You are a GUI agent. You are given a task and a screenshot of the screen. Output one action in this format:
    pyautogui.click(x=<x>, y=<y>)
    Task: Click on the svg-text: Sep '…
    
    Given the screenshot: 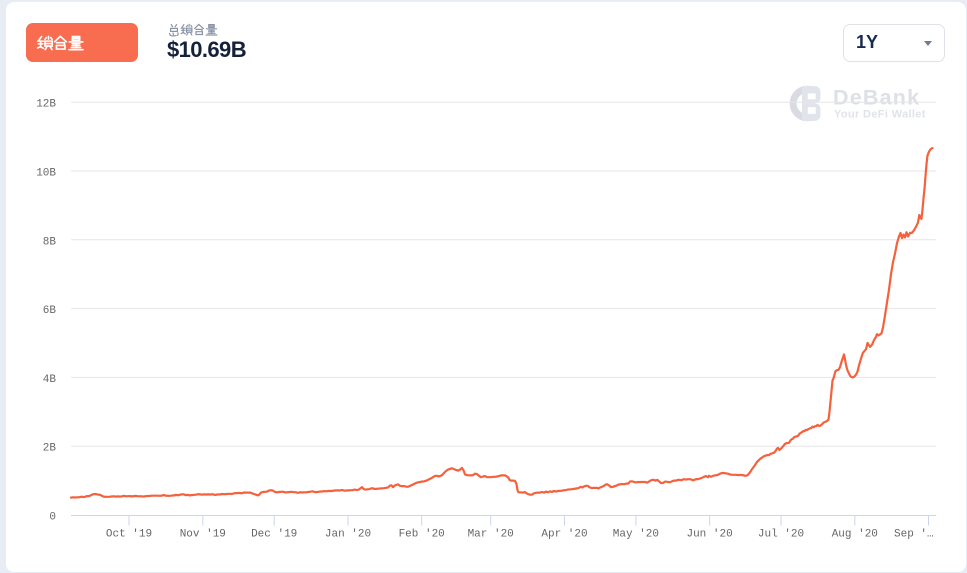 What is the action you would take?
    pyautogui.click(x=914, y=535)
    